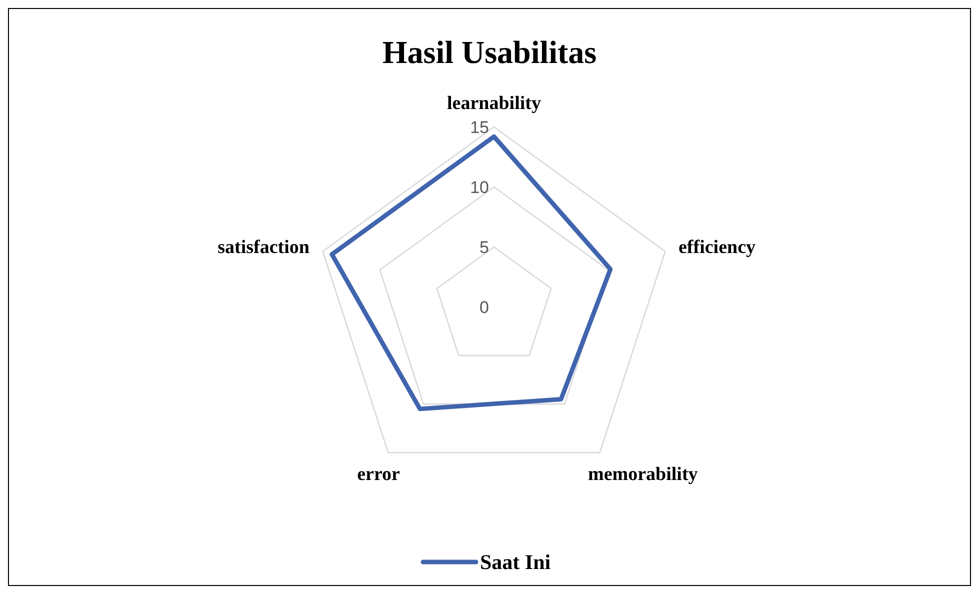 The height and width of the screenshot is (594, 979). Describe the element at coordinates (494, 103) in the screenshot. I see `spoke-label: learnability` at that location.